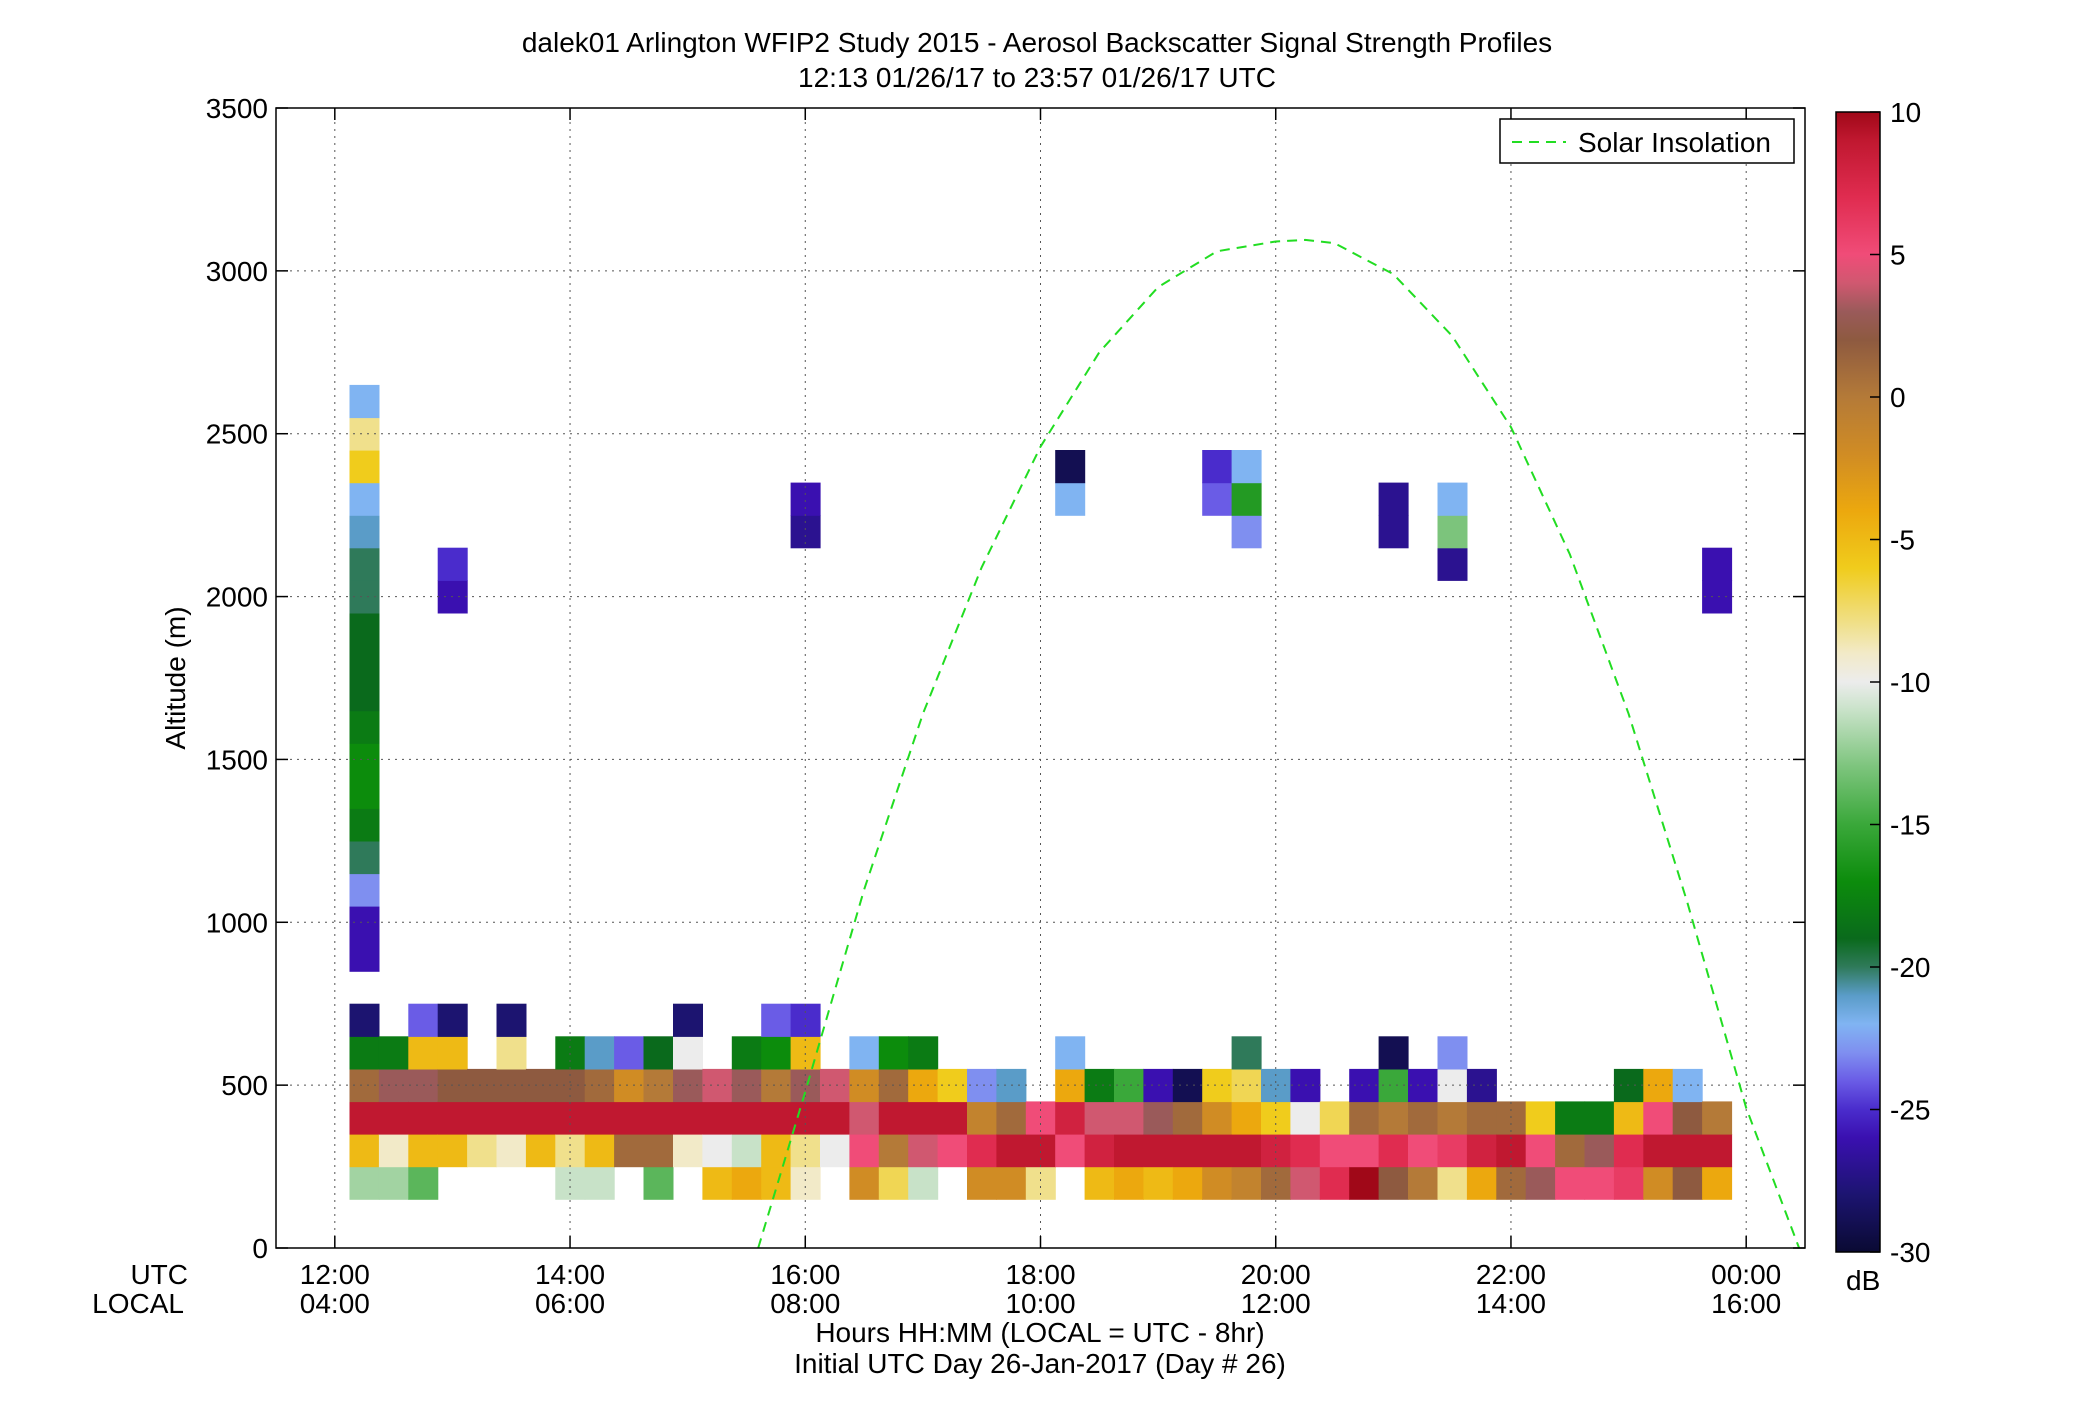 The width and height of the screenshot is (2098, 1425). I want to click on x-row-label-utc: UTC, so click(159, 1274).